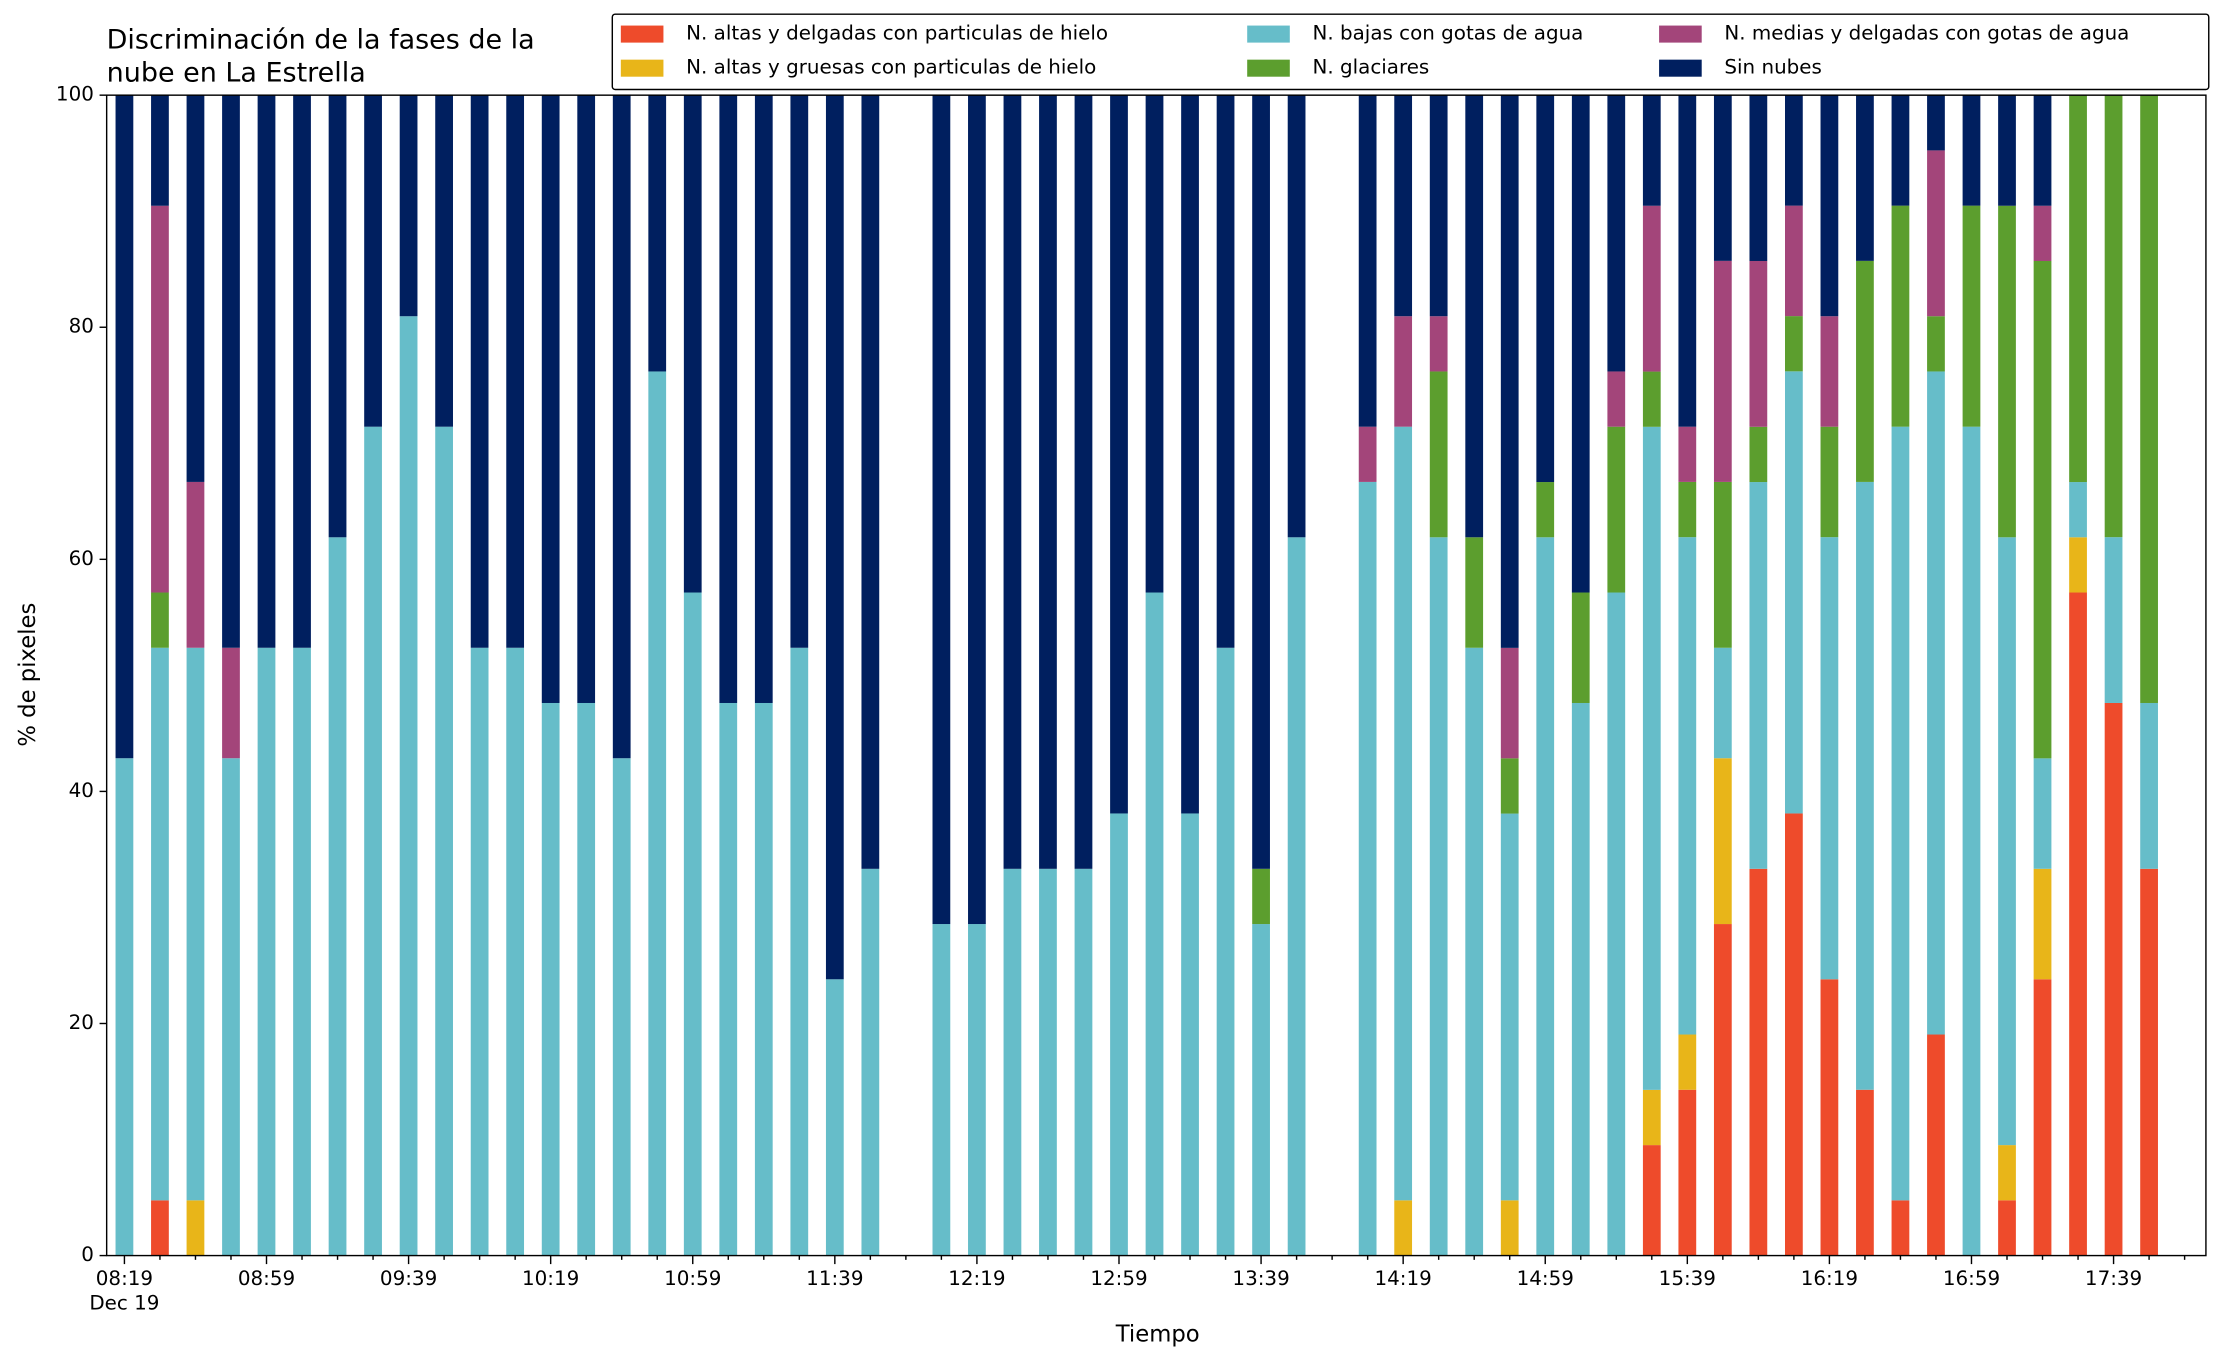 The width and height of the screenshot is (2216, 1355). What do you see at coordinates (976, 1278) in the screenshot?
I see `x-tick-label: 12:19` at bounding box center [976, 1278].